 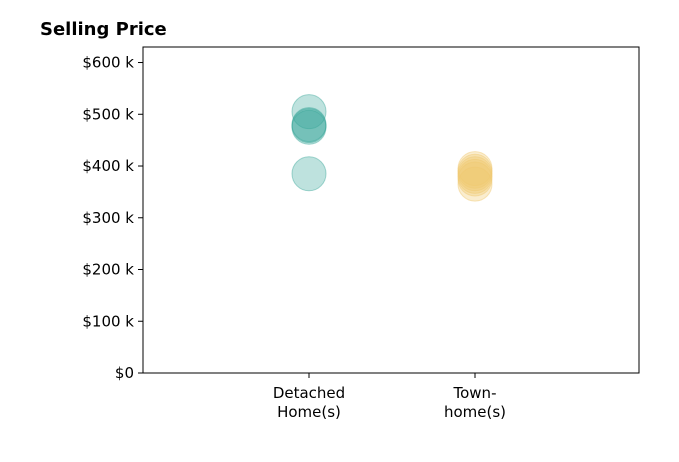 What do you see at coordinates (309, 412) in the screenshot?
I see `x-tick-label: Home(s)` at bounding box center [309, 412].